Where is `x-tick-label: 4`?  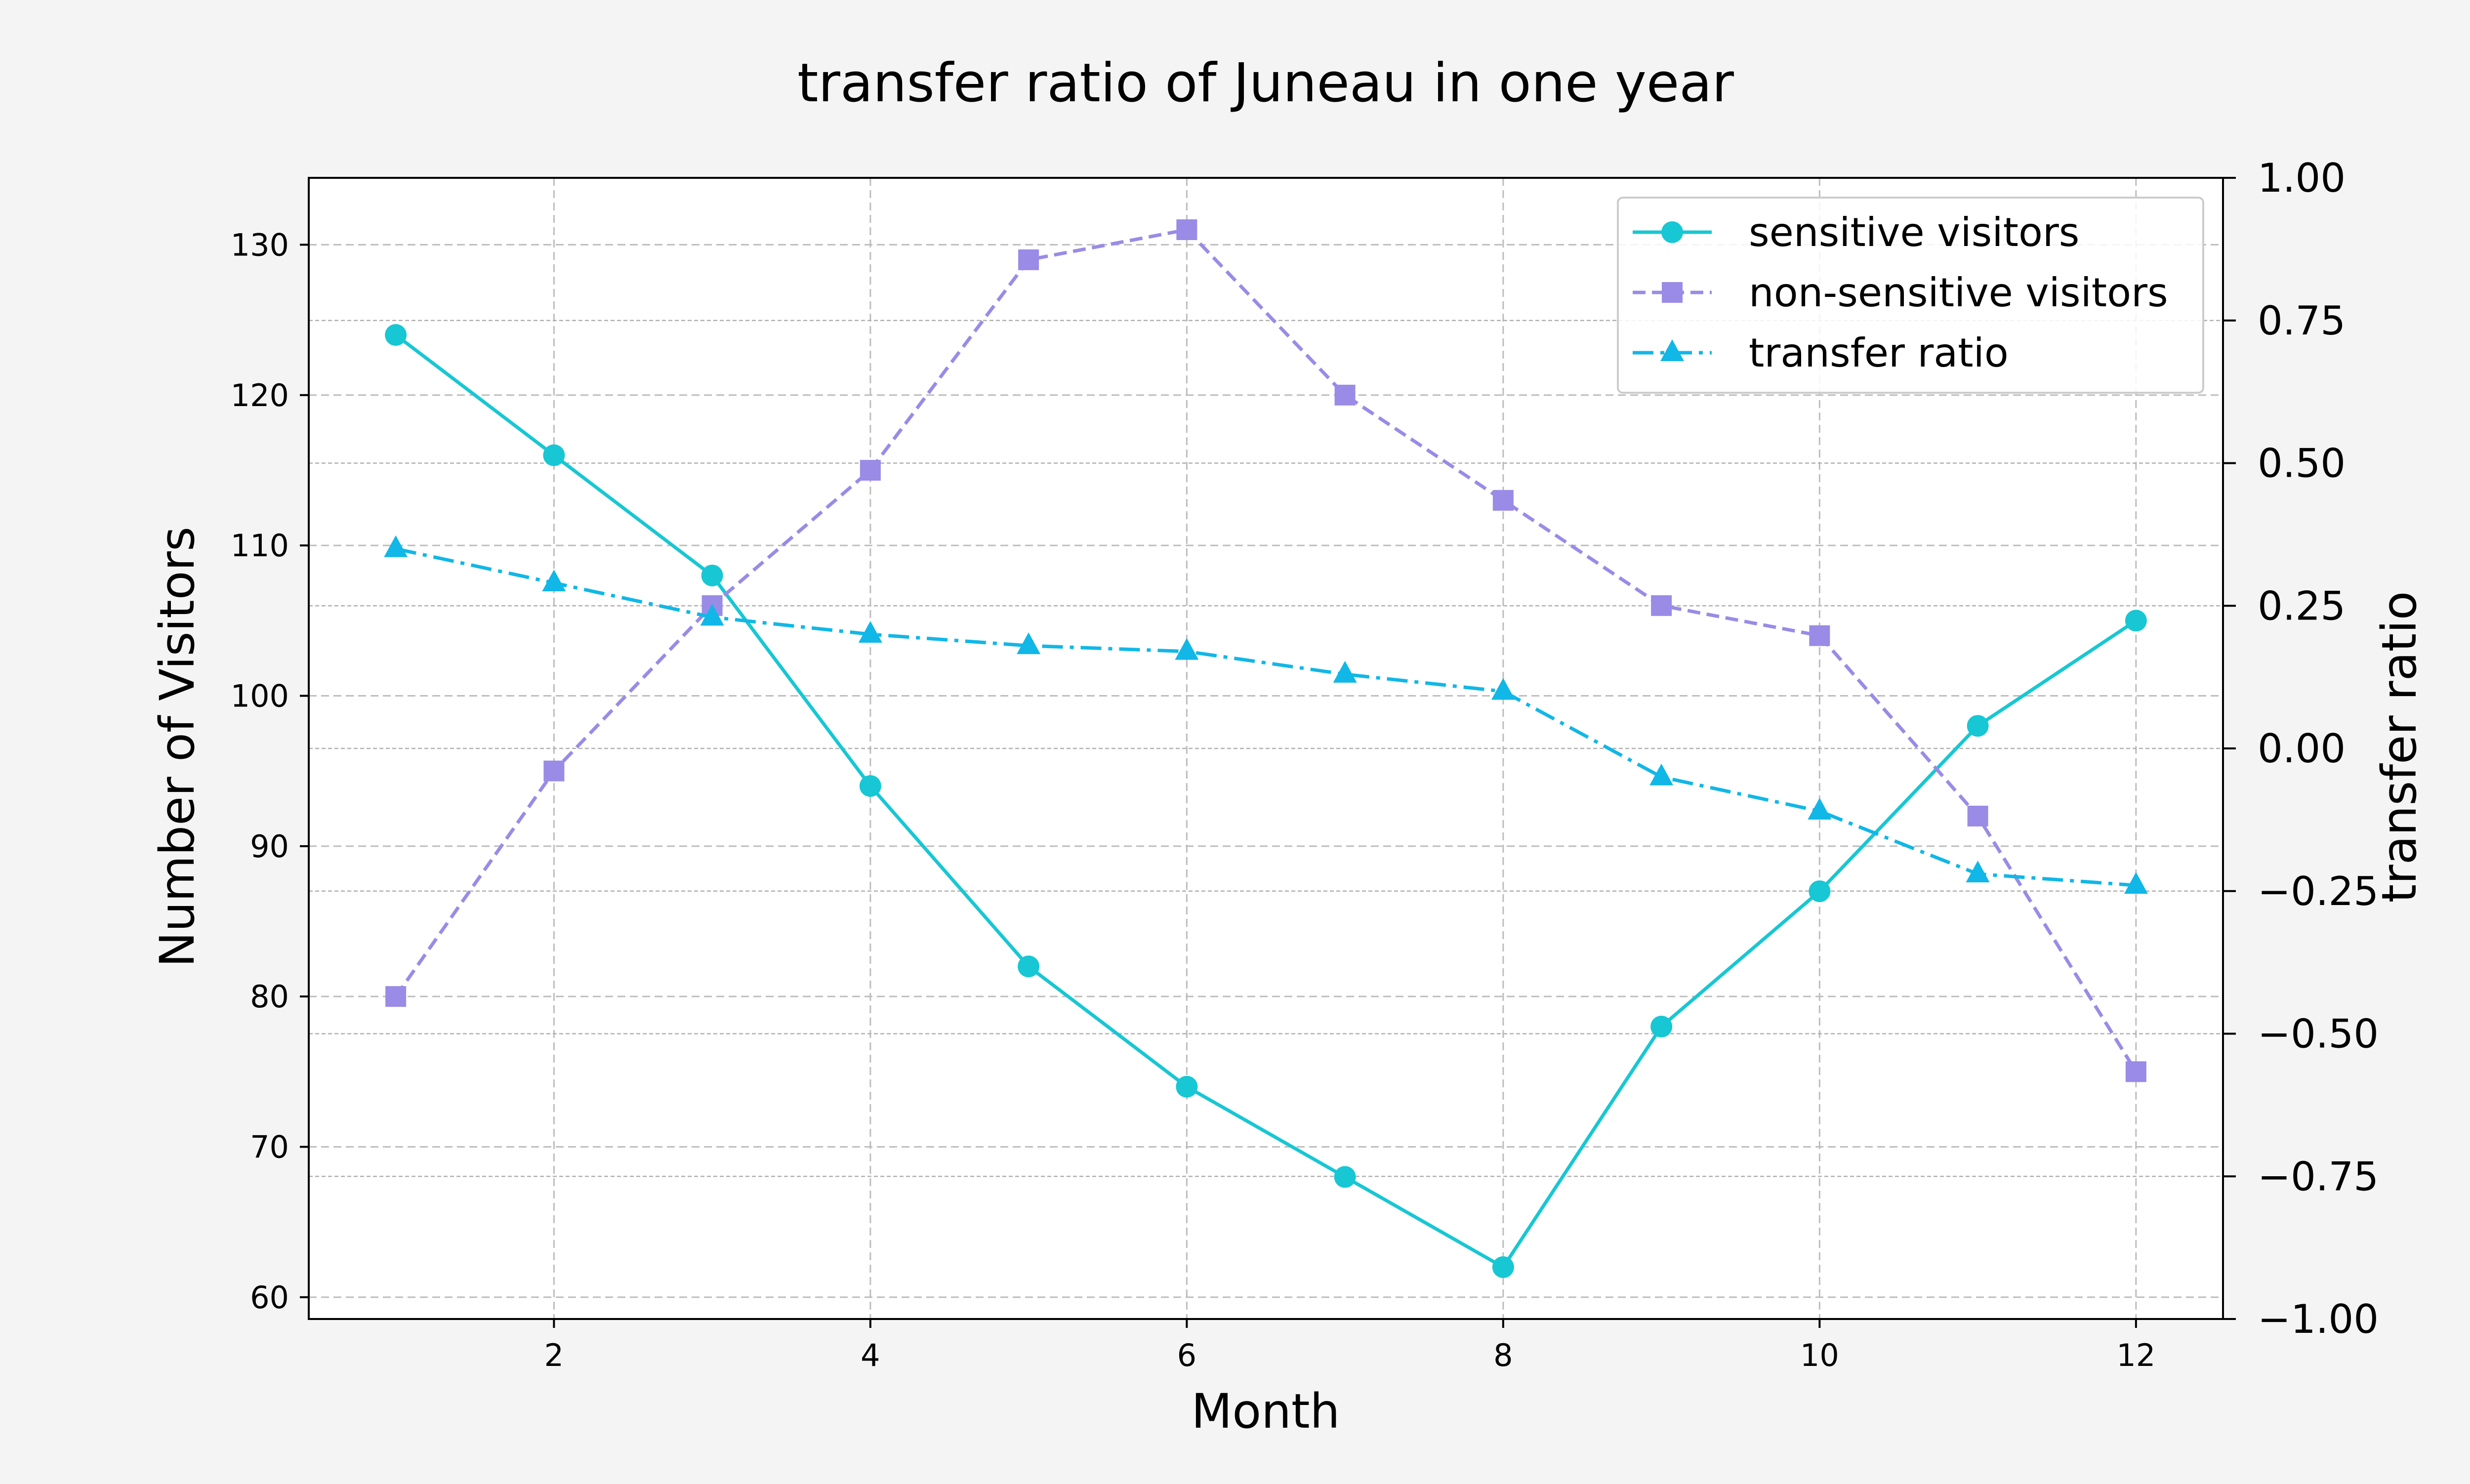
x-tick-label: 4 is located at coordinates (870, 1355).